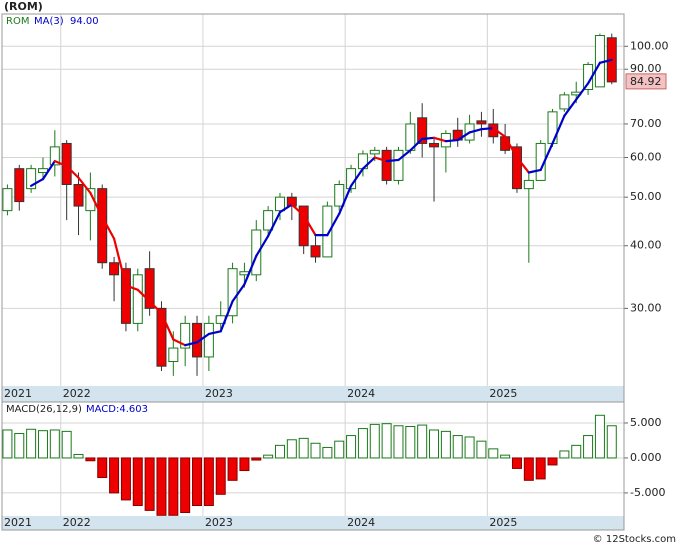 This screenshot has width=680, height=546. Describe the element at coordinates (646, 457) in the screenshot. I see `y-tick-label: 0.000` at that location.